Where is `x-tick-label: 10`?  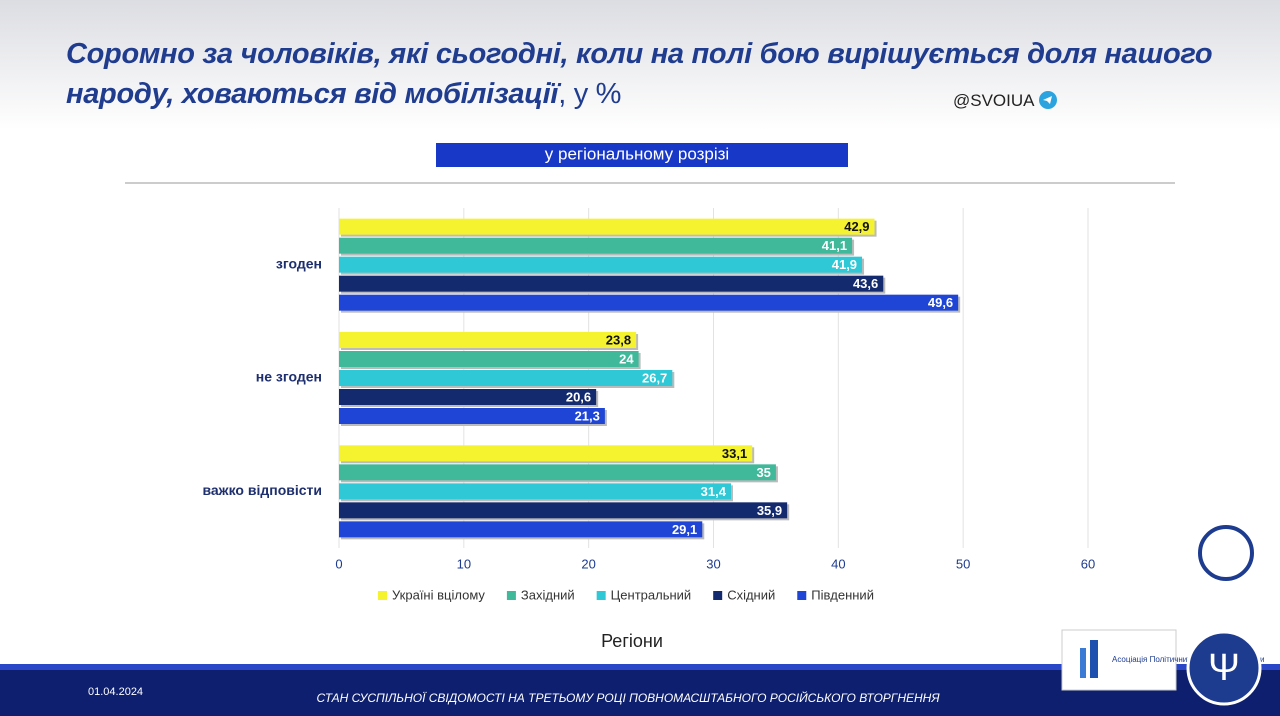 x-tick-label: 10 is located at coordinates (464, 563).